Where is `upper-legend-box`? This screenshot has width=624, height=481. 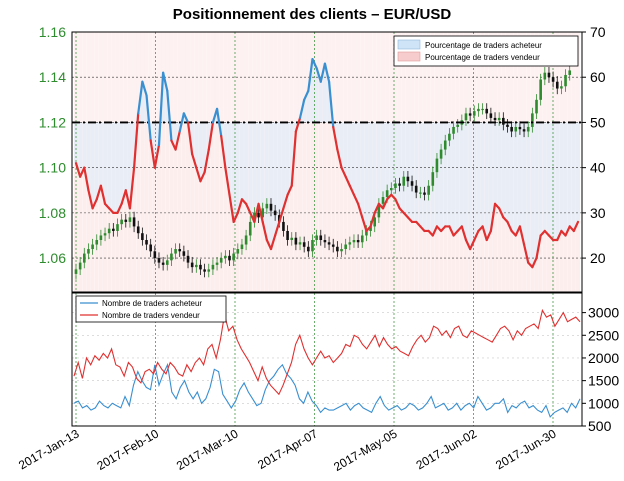 upper-legend-box is located at coordinates (486, 51).